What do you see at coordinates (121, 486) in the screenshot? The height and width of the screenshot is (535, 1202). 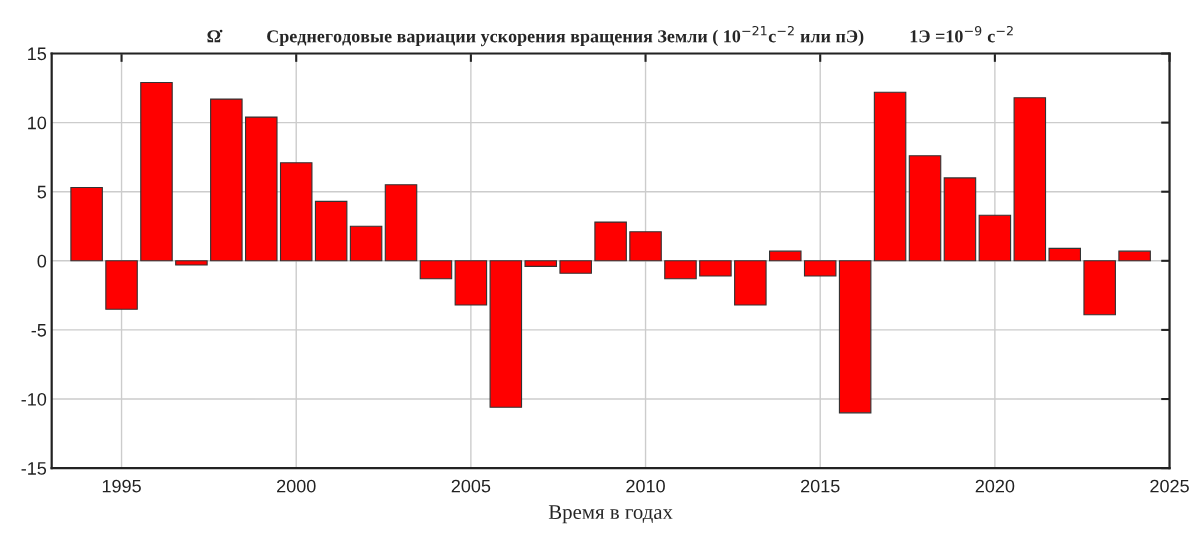 I see `x-tick-label: 1995` at bounding box center [121, 486].